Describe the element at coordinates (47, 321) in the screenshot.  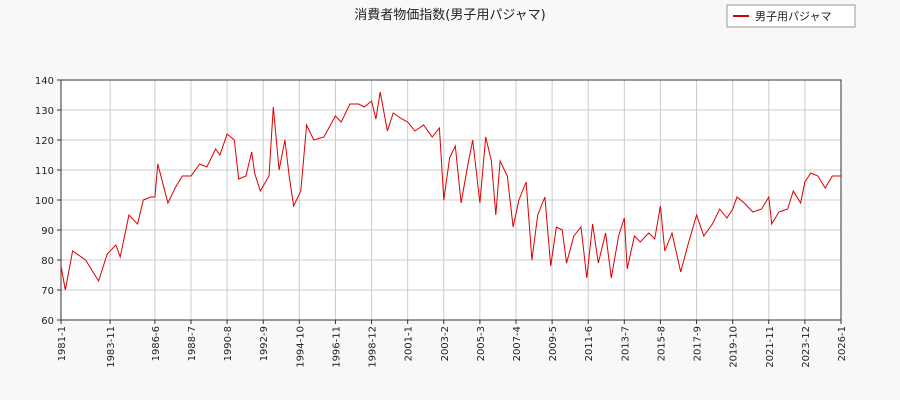
I see `y-tick-label: 60` at that location.